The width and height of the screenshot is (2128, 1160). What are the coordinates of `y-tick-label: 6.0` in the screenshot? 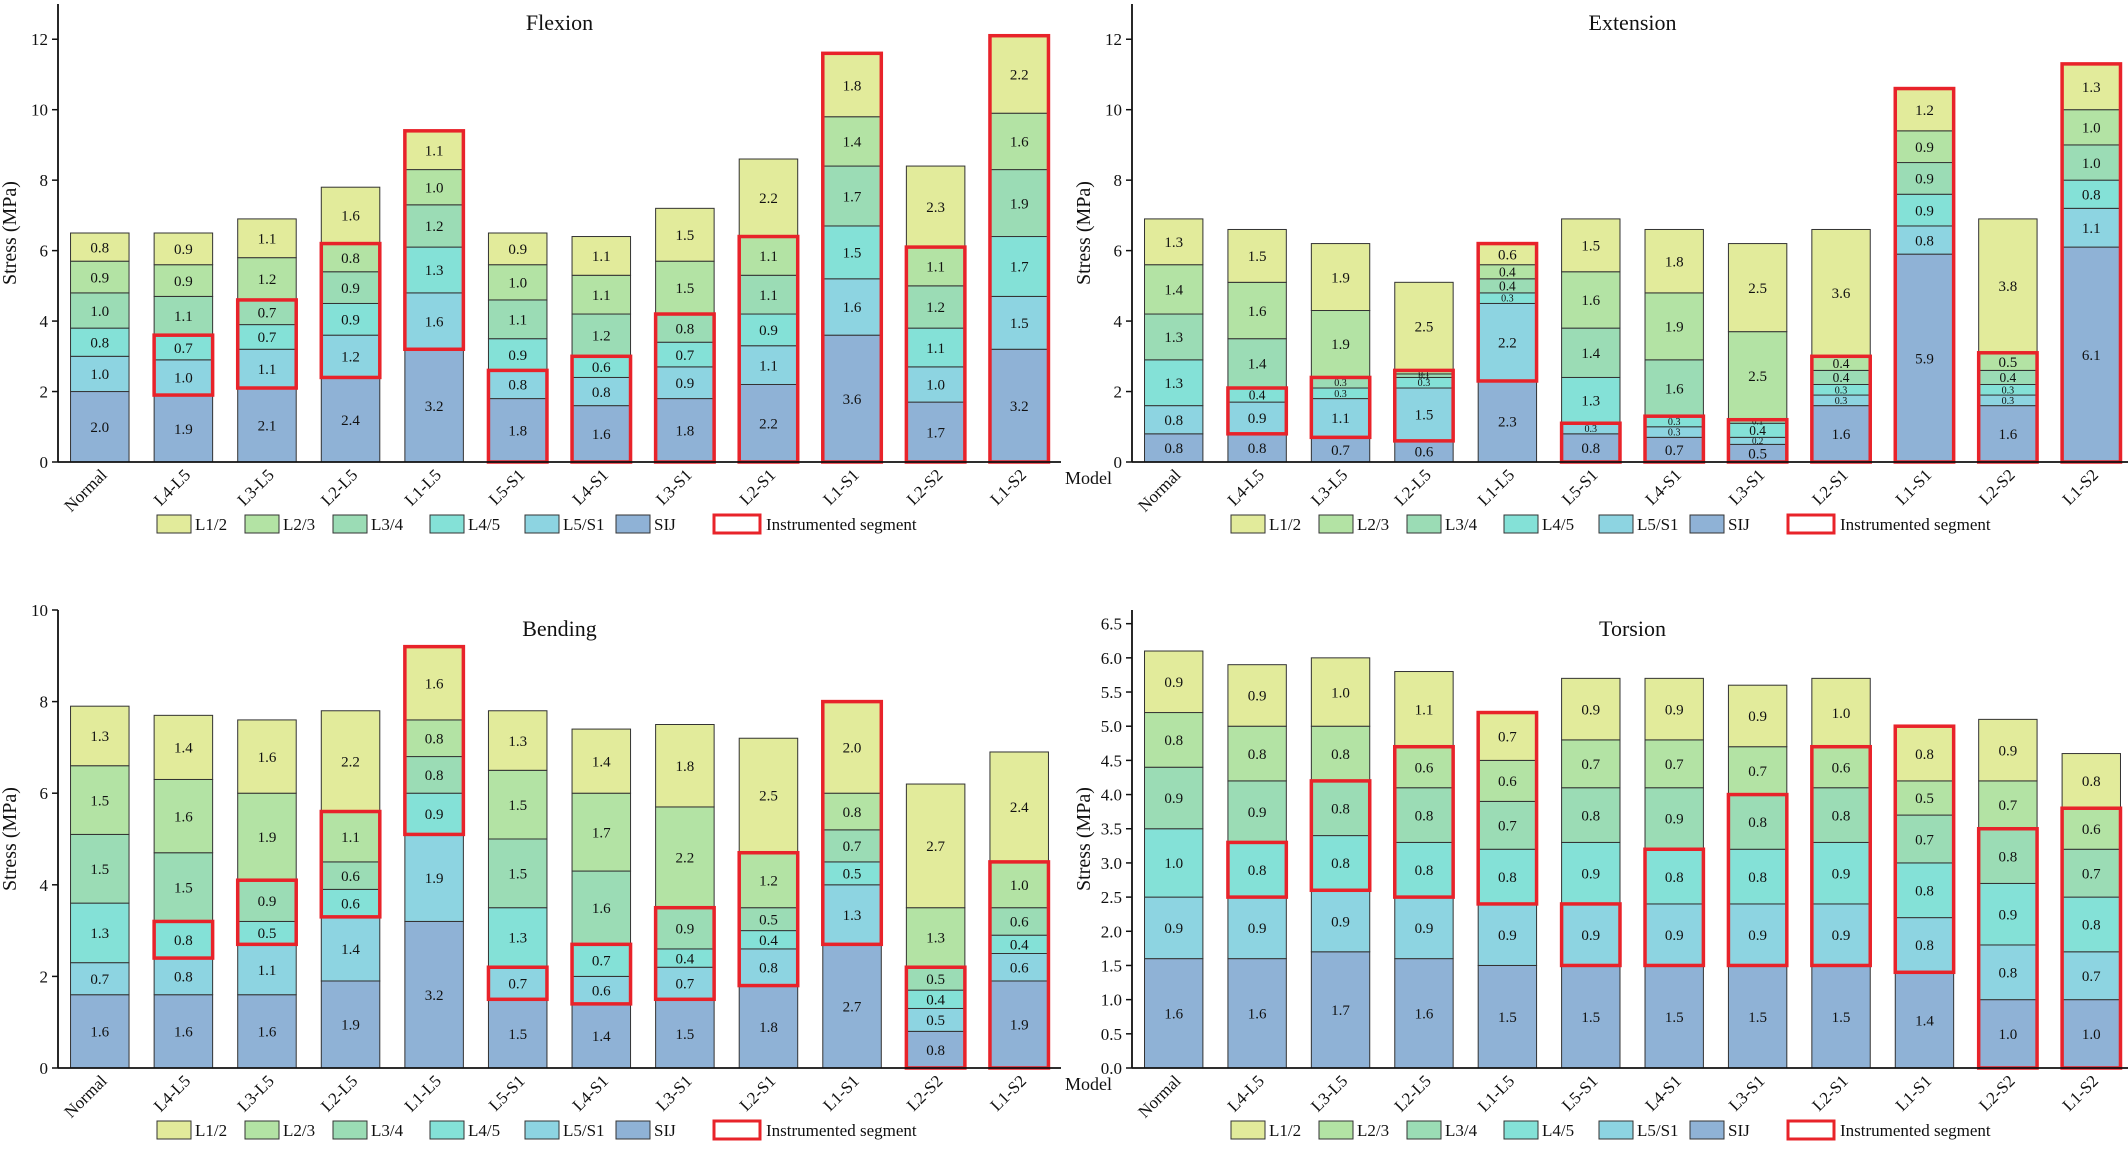 It's located at (1111, 658).